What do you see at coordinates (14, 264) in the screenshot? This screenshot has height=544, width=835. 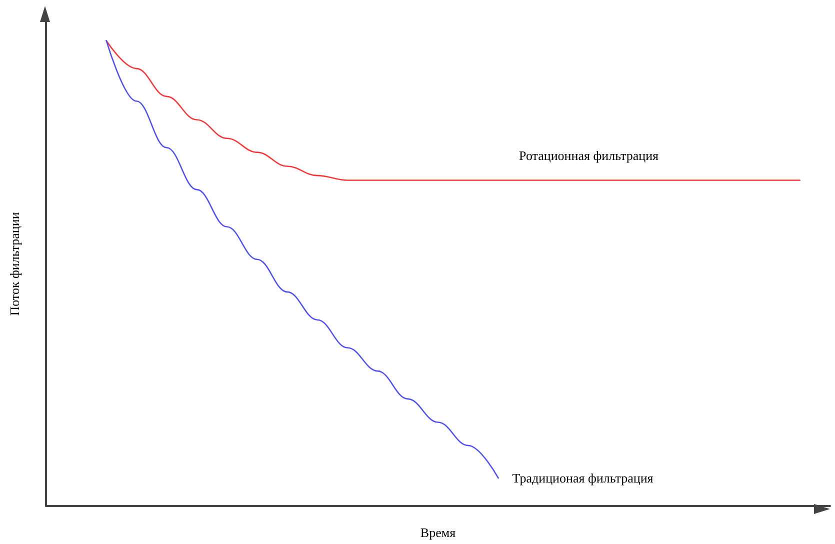 I see `y-axis-title: Поток фильтрации` at bounding box center [14, 264].